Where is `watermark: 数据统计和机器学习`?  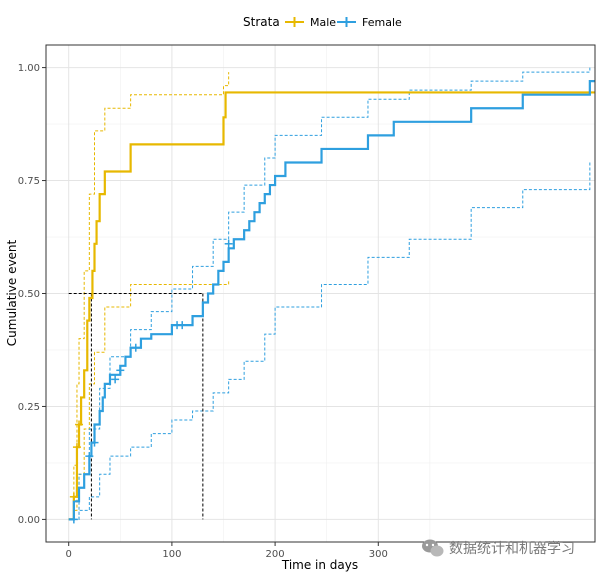 watermark: 数据统计和机器学习 is located at coordinates (498, 548).